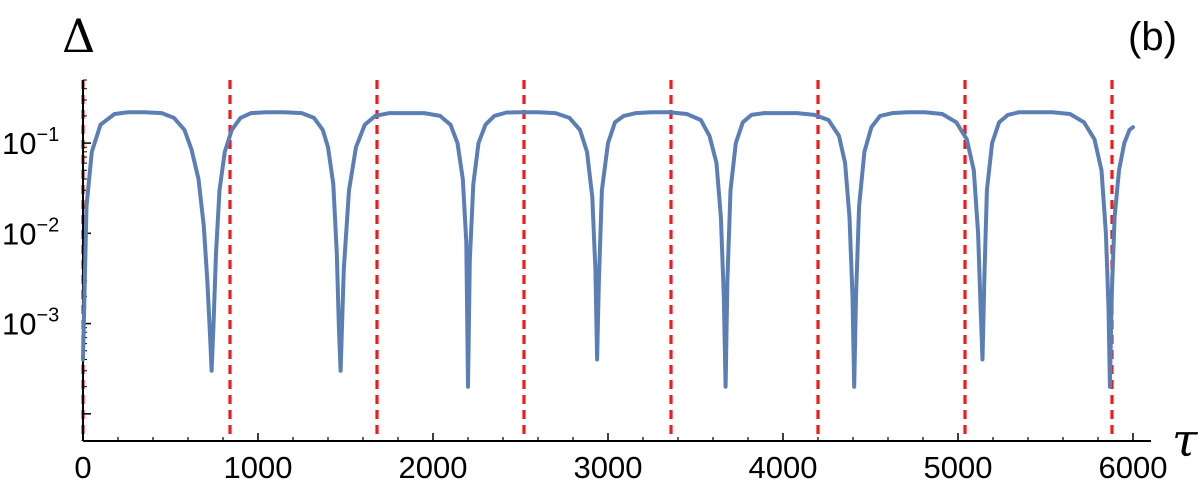 The image size is (1200, 494). I want to click on y-tick-label: 10⁻², so click(30, 232).